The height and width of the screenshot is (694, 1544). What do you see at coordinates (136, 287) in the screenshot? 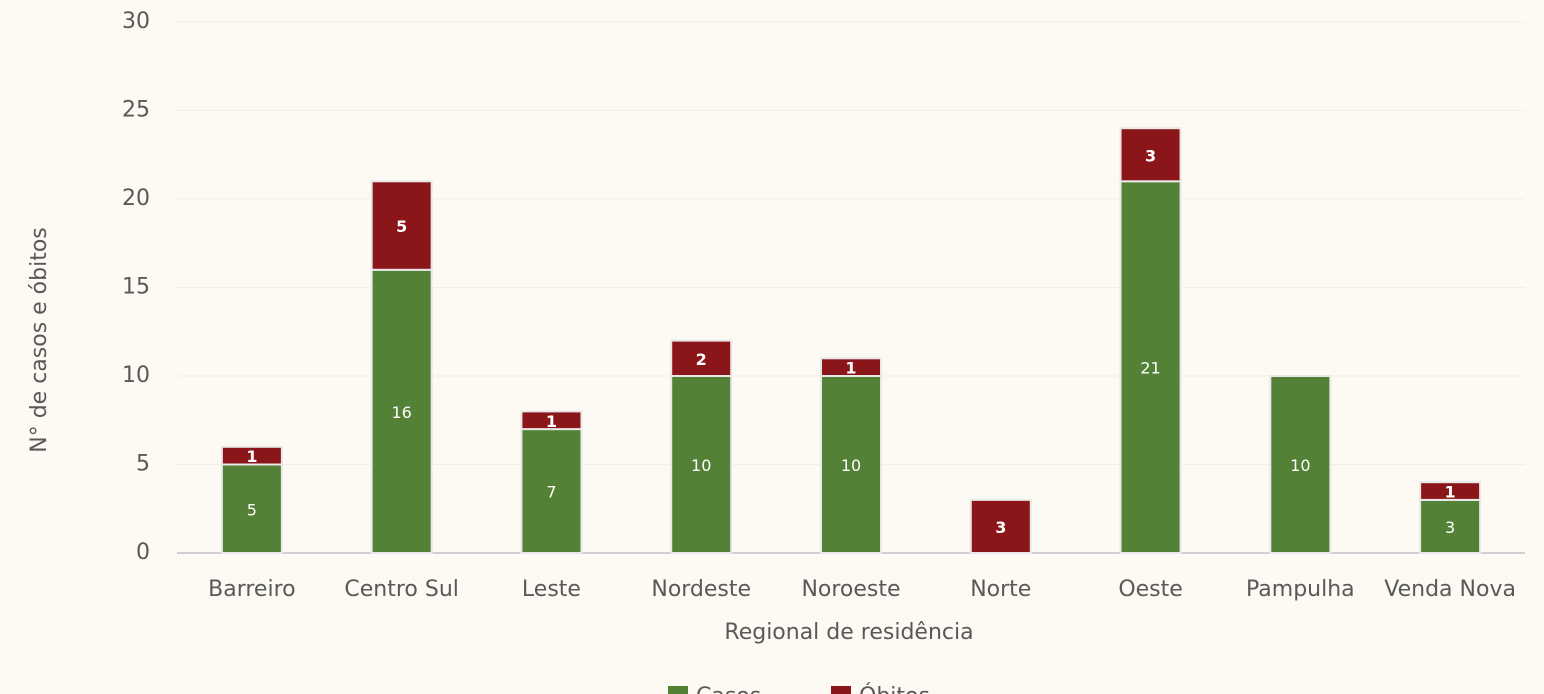
I see `y-tick-label: 15` at bounding box center [136, 287].